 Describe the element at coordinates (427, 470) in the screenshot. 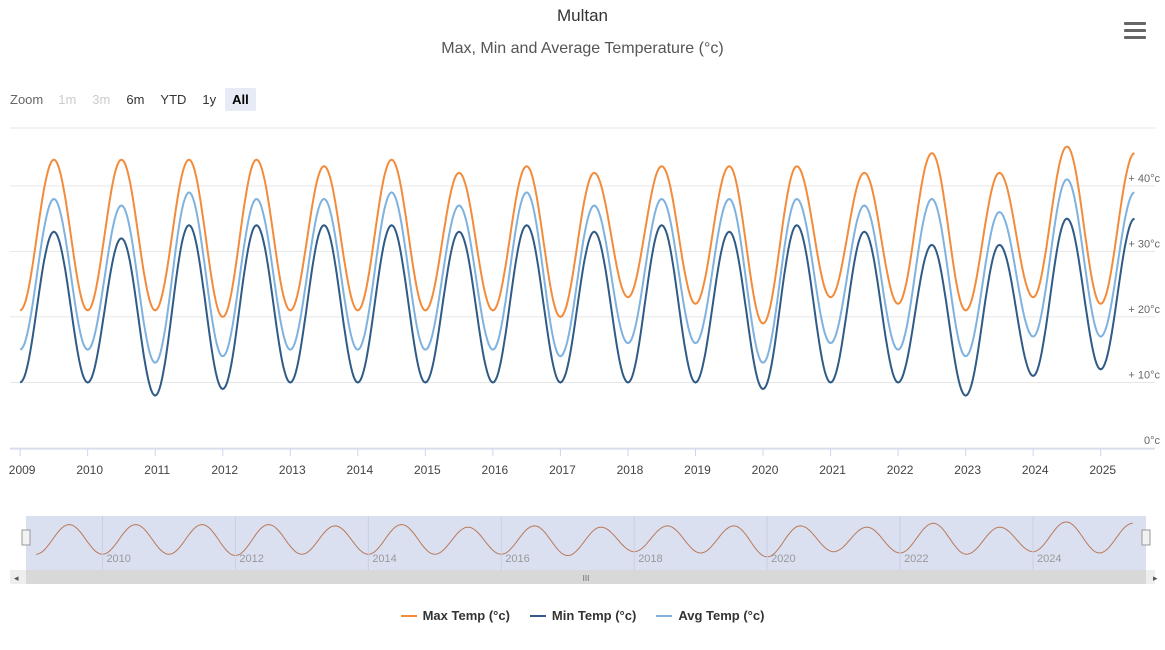

I see `x-tick-label: 2015` at that location.